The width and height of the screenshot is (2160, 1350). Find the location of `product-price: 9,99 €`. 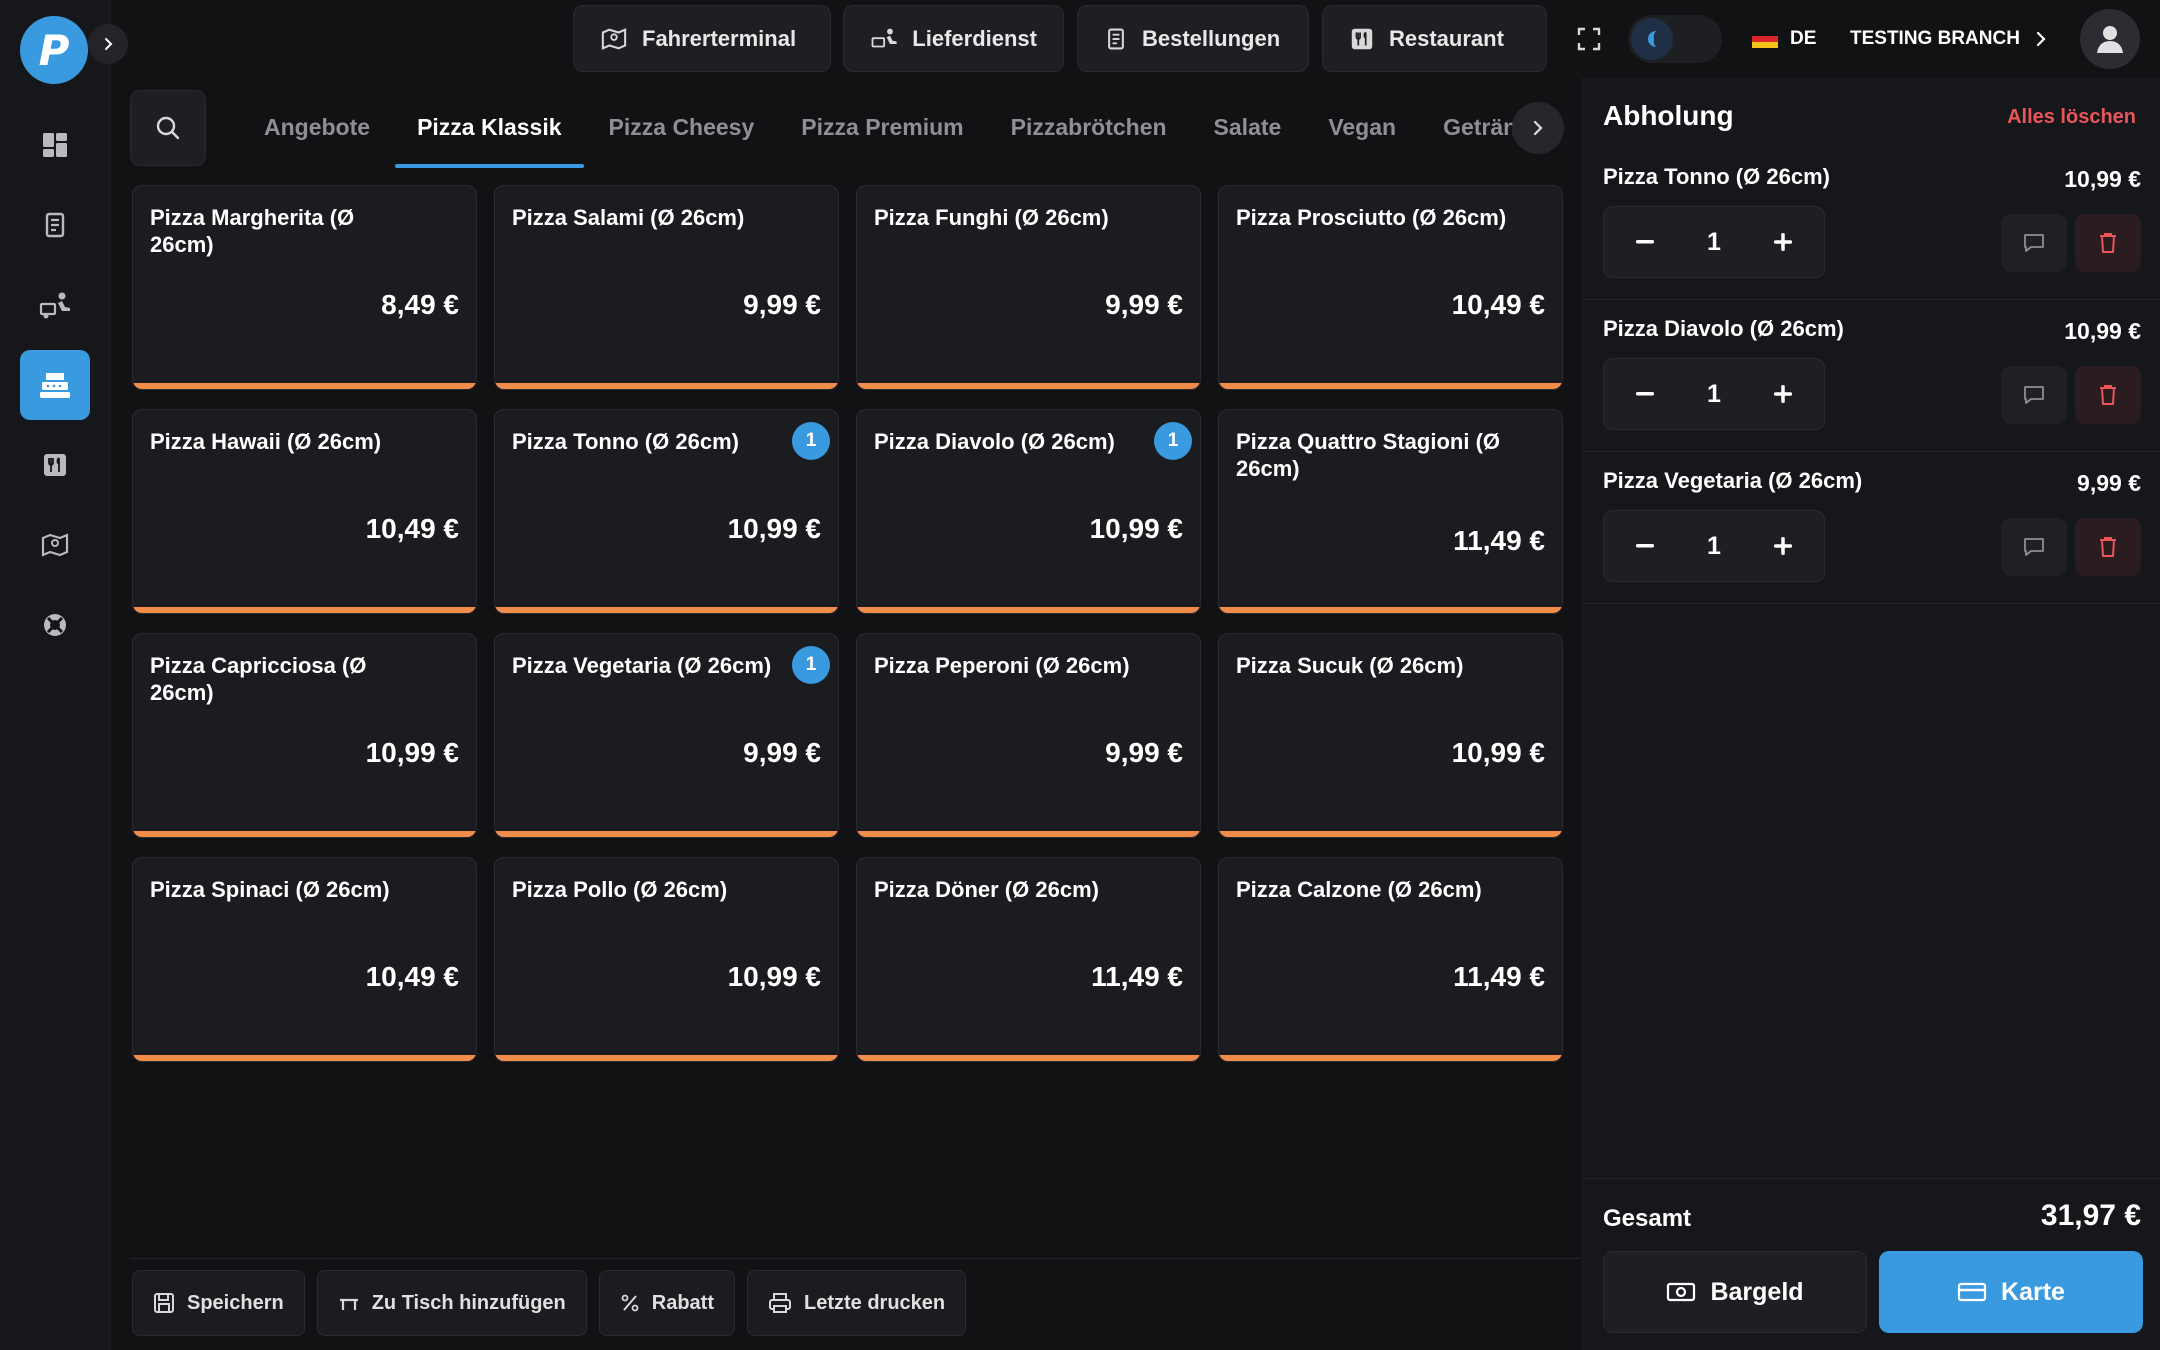

product-price: 9,99 € is located at coordinates (782, 304).